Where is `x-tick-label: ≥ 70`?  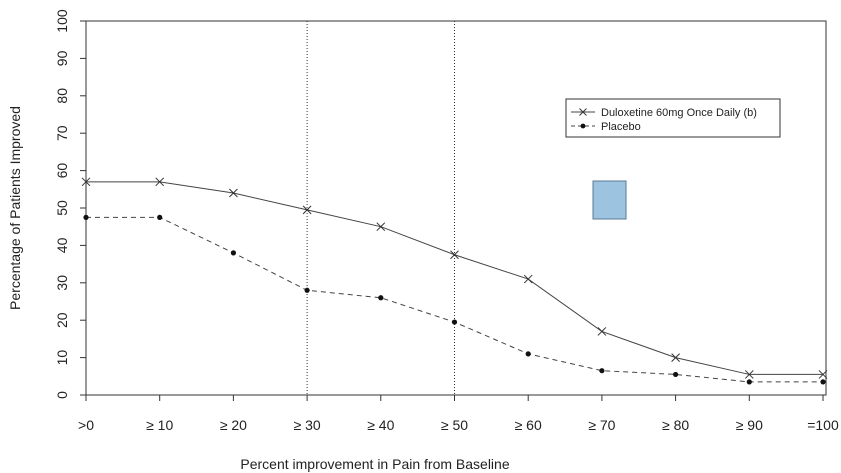
x-tick-label: ≥ 70 is located at coordinates (601, 425).